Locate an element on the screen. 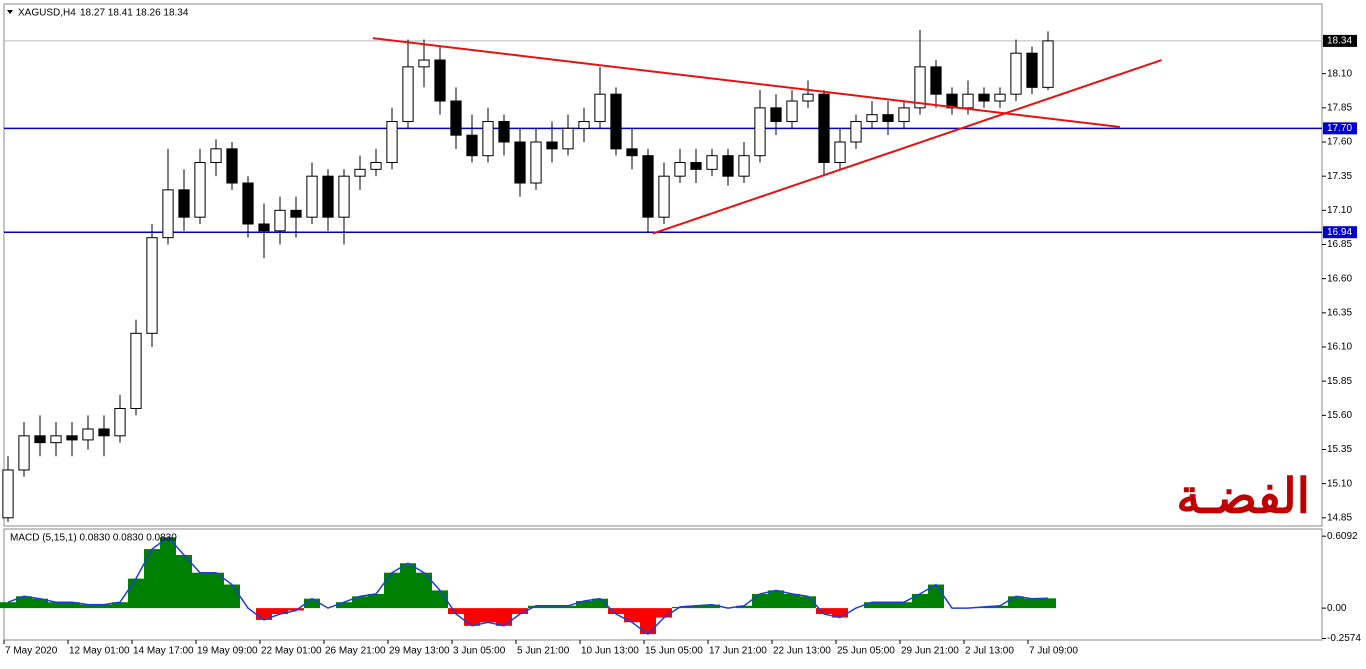  menu-arrow is located at coordinates (10, 12).